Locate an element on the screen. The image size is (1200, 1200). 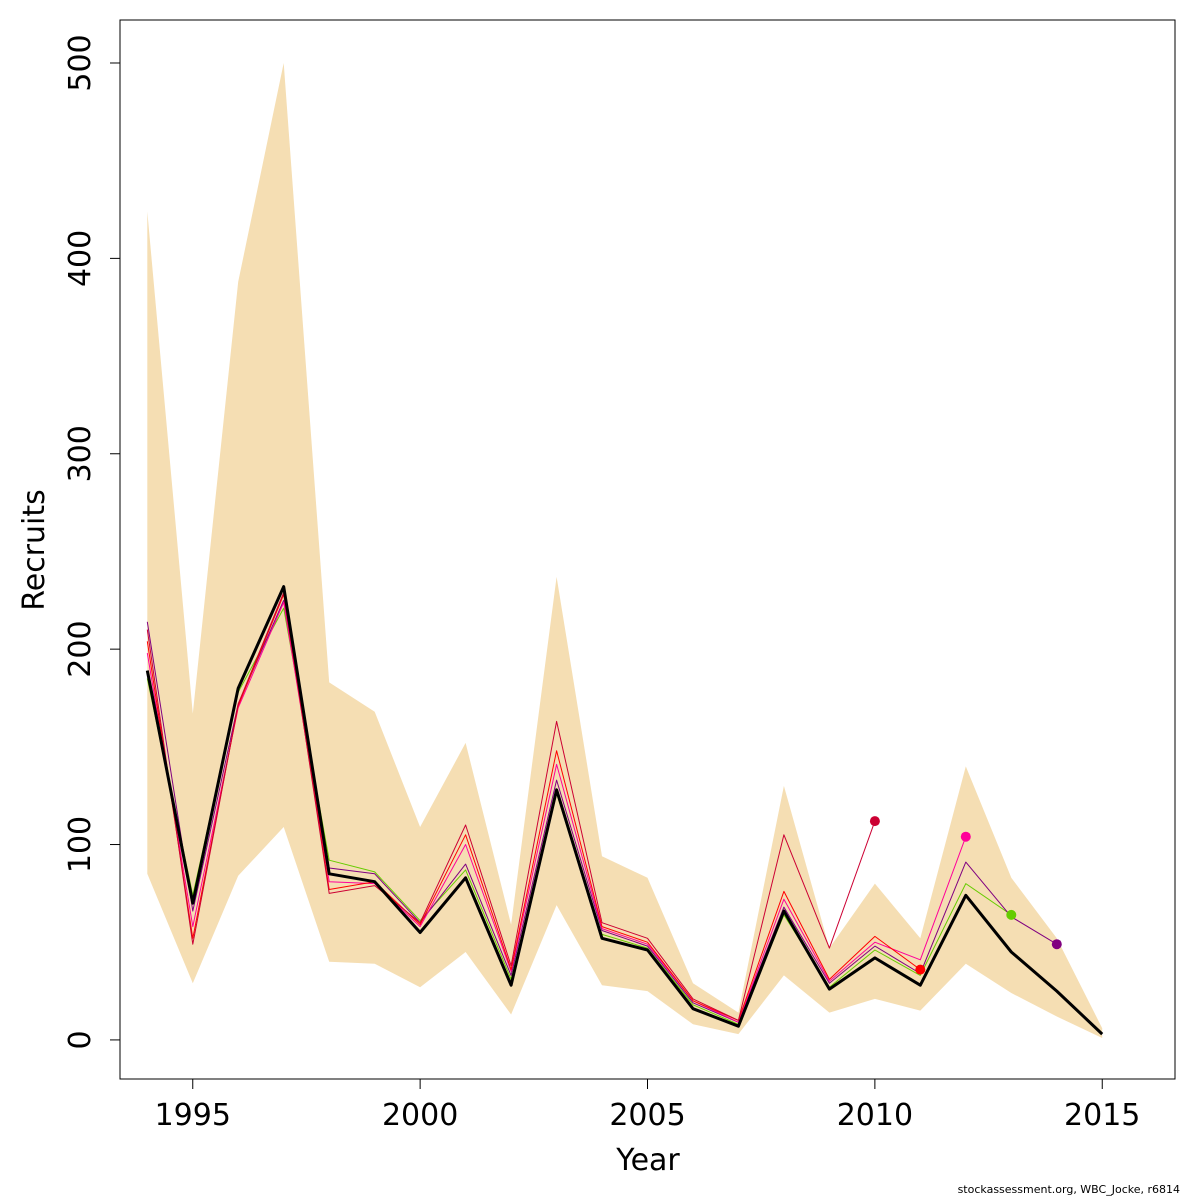
y-tick-label: 200 is located at coordinates (80, 648).